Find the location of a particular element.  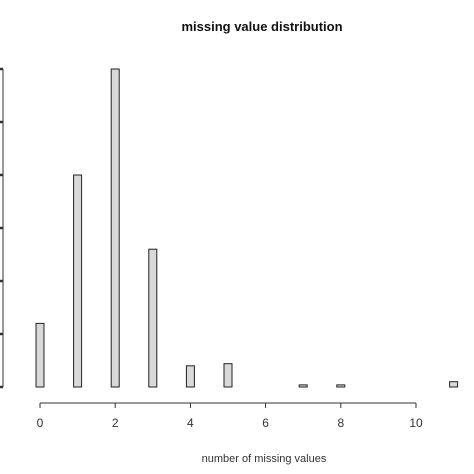

x-tick-label: 6 is located at coordinates (265, 423).